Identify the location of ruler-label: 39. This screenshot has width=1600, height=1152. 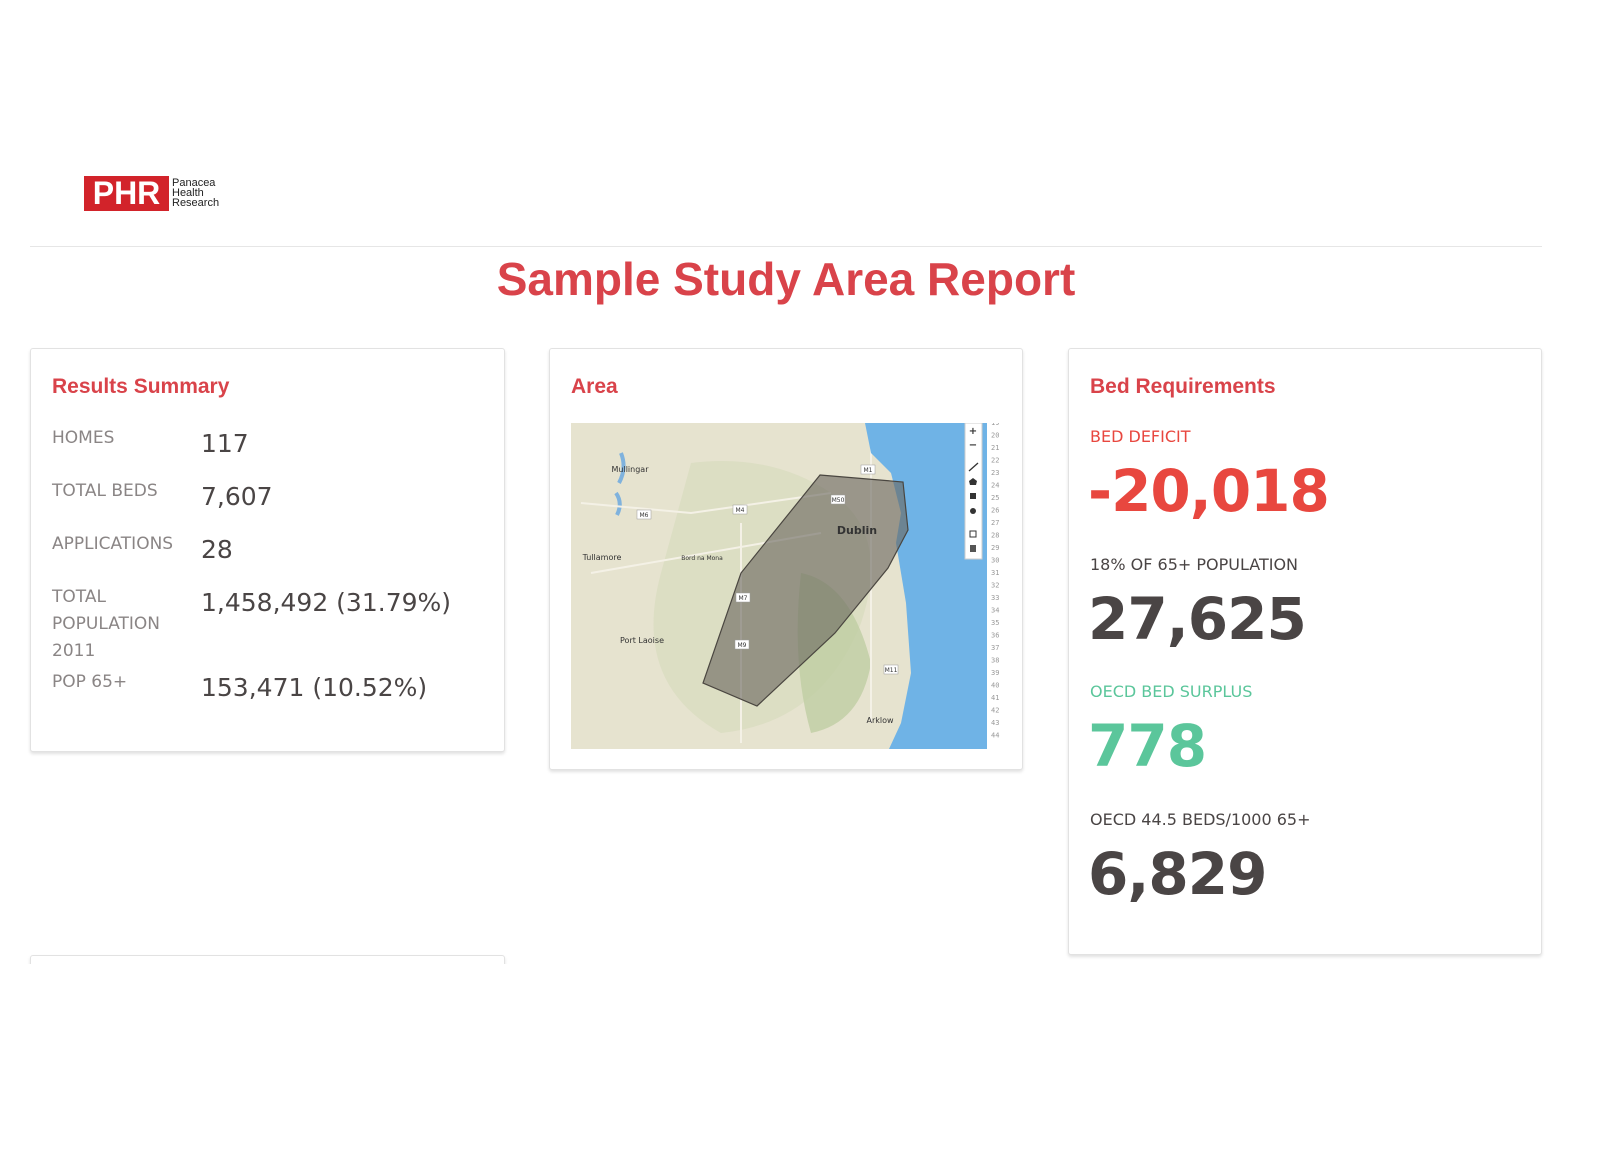
(995, 673).